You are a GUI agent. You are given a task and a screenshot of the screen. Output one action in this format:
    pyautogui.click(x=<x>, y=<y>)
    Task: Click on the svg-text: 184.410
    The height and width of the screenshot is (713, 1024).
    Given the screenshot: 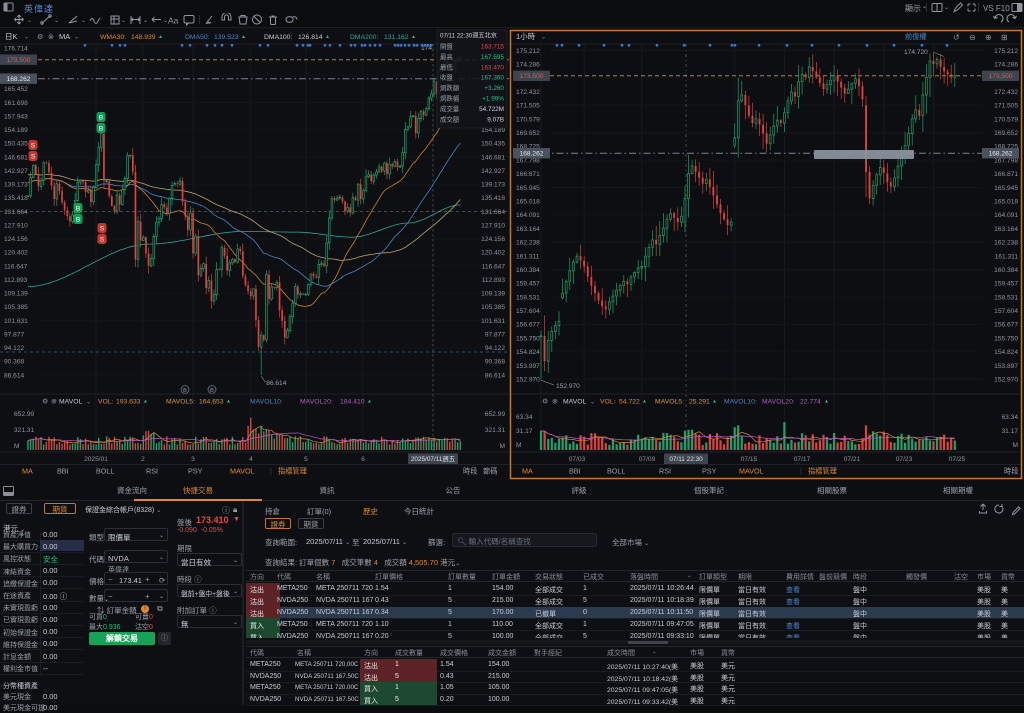 What is the action you would take?
    pyautogui.click(x=352, y=402)
    